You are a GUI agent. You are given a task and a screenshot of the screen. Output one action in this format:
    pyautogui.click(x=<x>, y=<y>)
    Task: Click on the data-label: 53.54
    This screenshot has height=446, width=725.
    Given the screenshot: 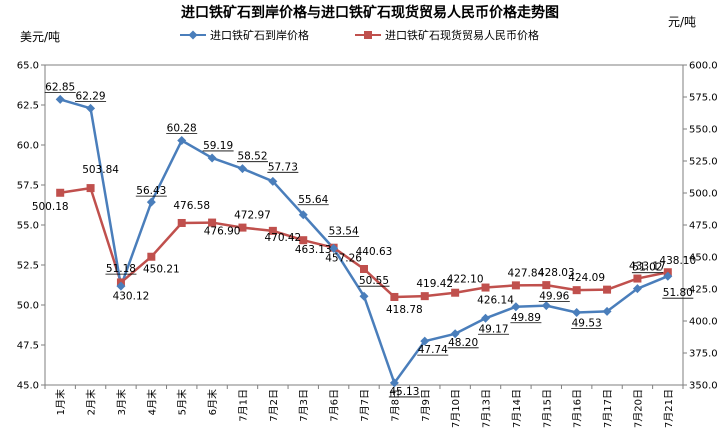 What is the action you would take?
    pyautogui.click(x=344, y=231)
    